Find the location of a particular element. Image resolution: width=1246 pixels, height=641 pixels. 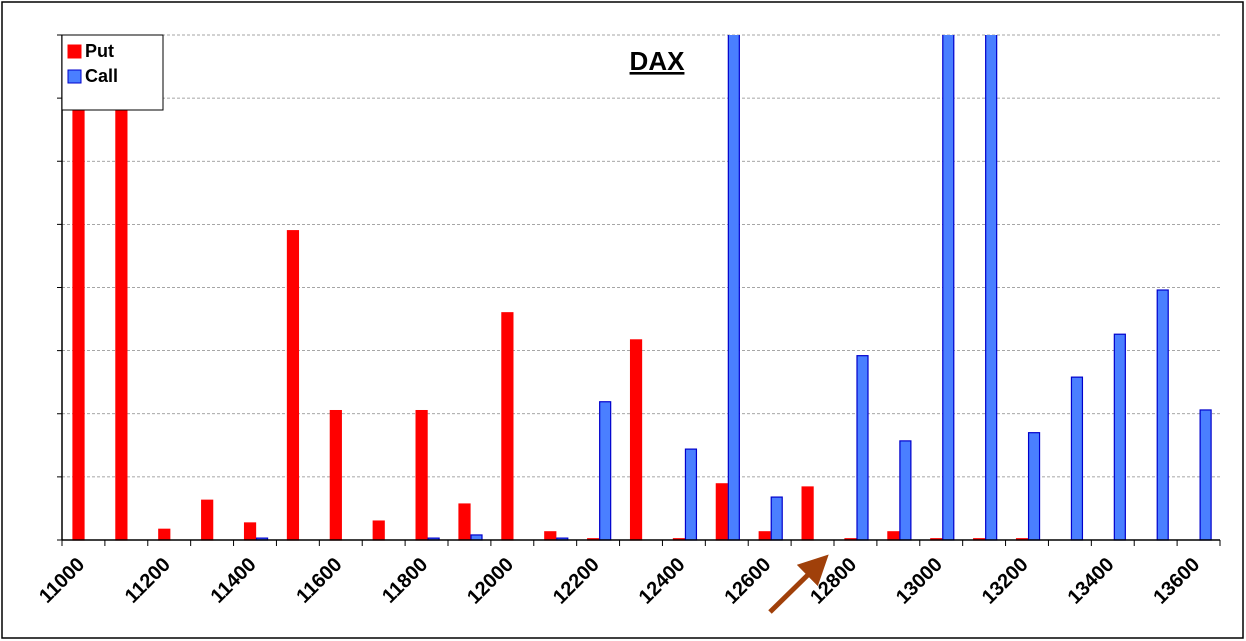

legend: Put Call is located at coordinates (112, 72).